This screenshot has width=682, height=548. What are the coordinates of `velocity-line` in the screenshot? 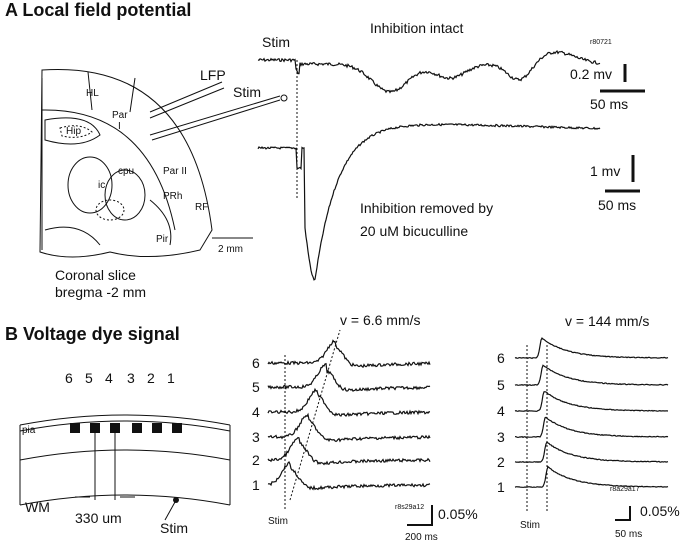 It's located at (315, 415).